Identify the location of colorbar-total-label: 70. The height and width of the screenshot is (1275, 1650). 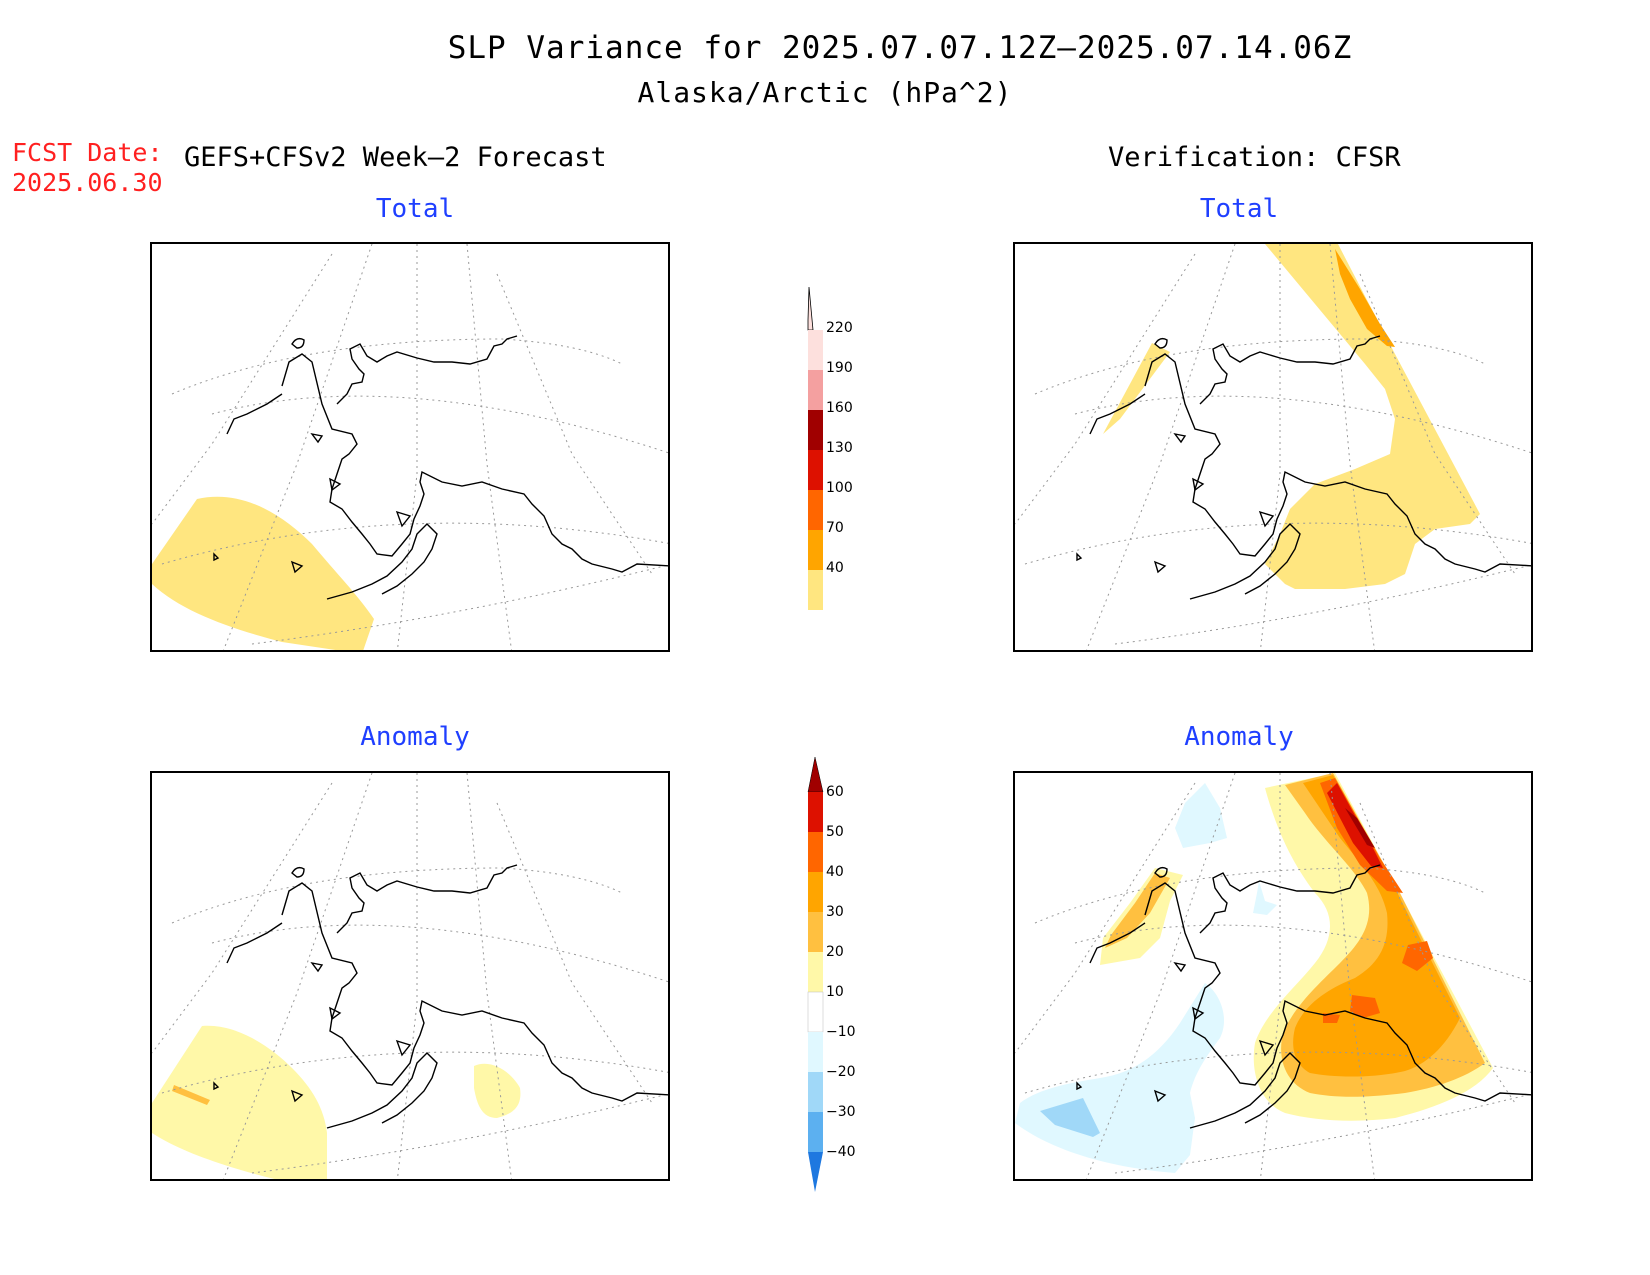
(835, 528).